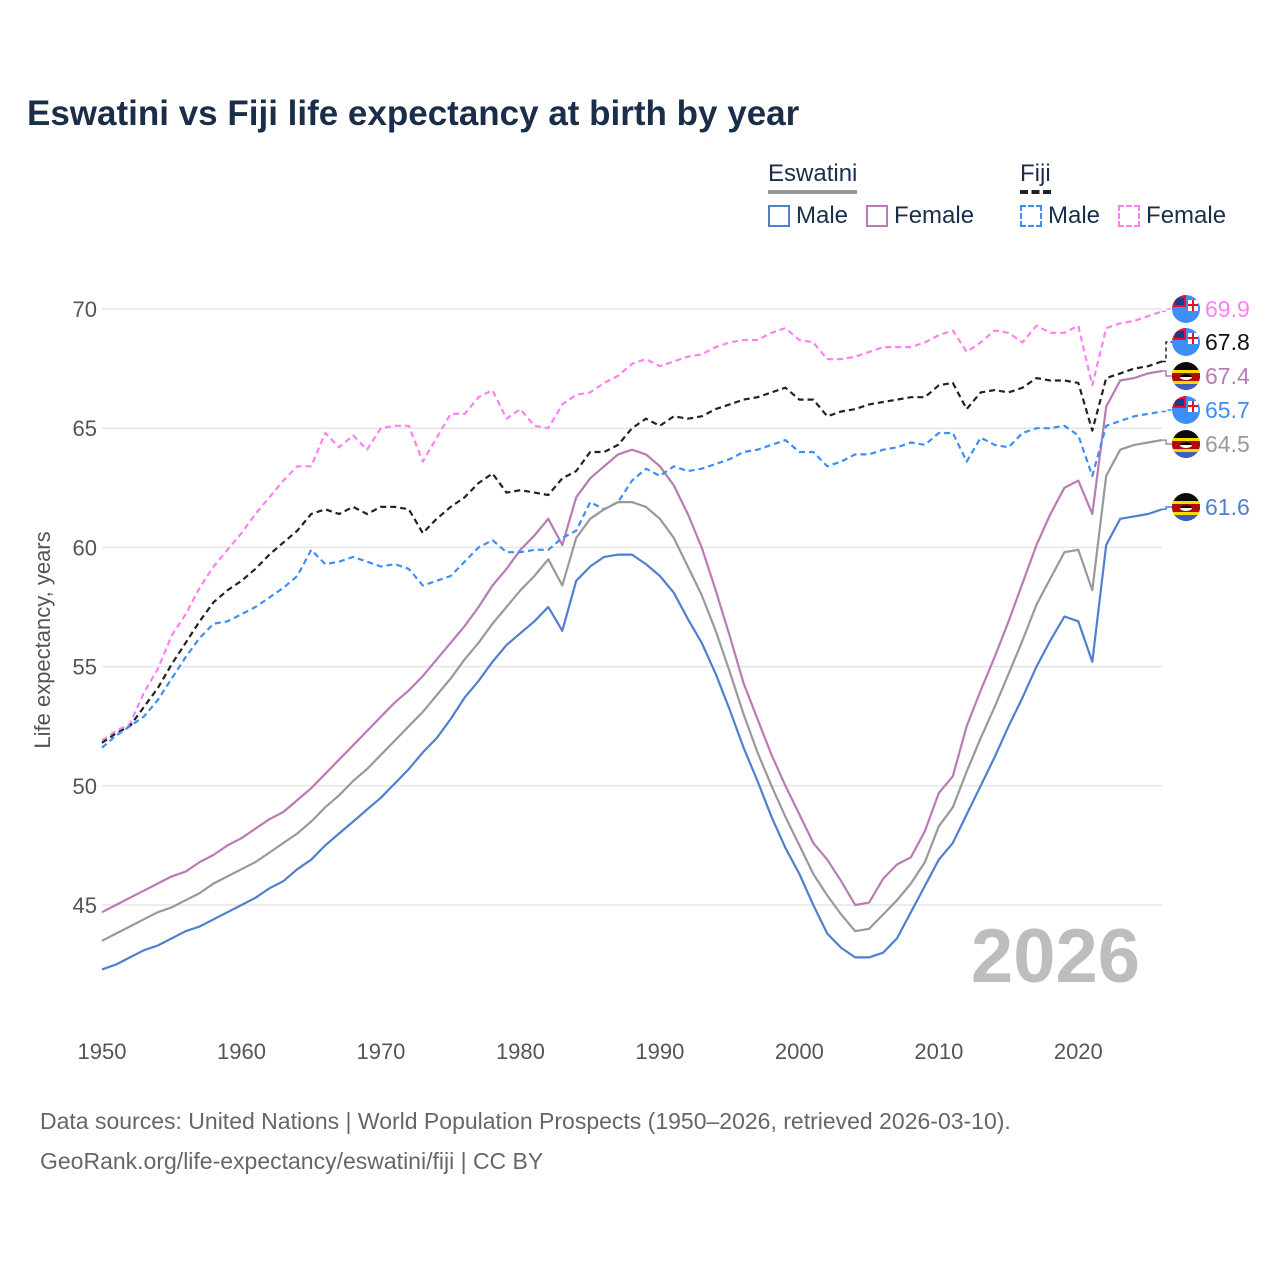 The image size is (1280, 1280). I want to click on legend-item-fiji-female: Female, so click(1172, 216).